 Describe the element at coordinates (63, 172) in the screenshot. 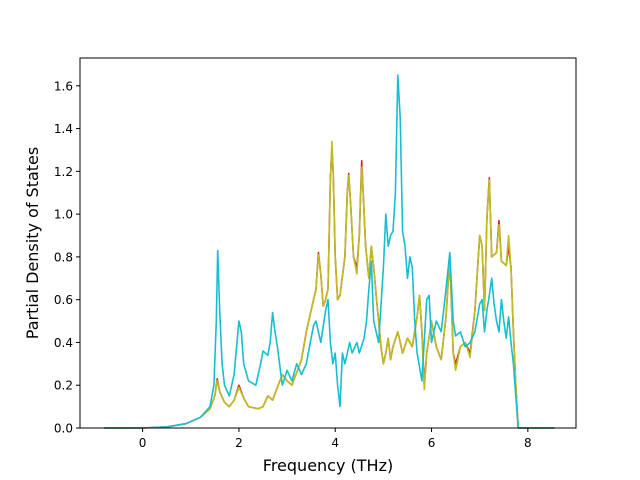

I see `y-tick-label: 1.2` at that location.